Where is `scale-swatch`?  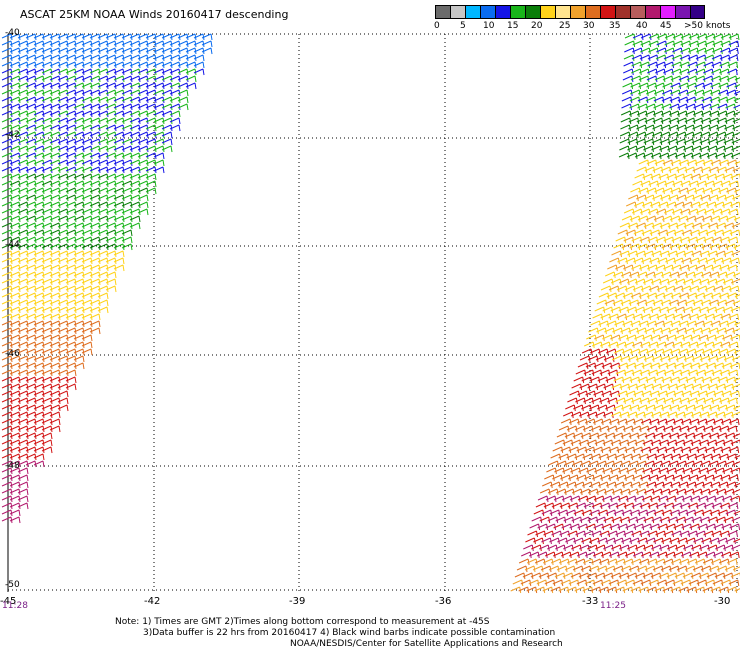 scale-swatch is located at coordinates (622, 12).